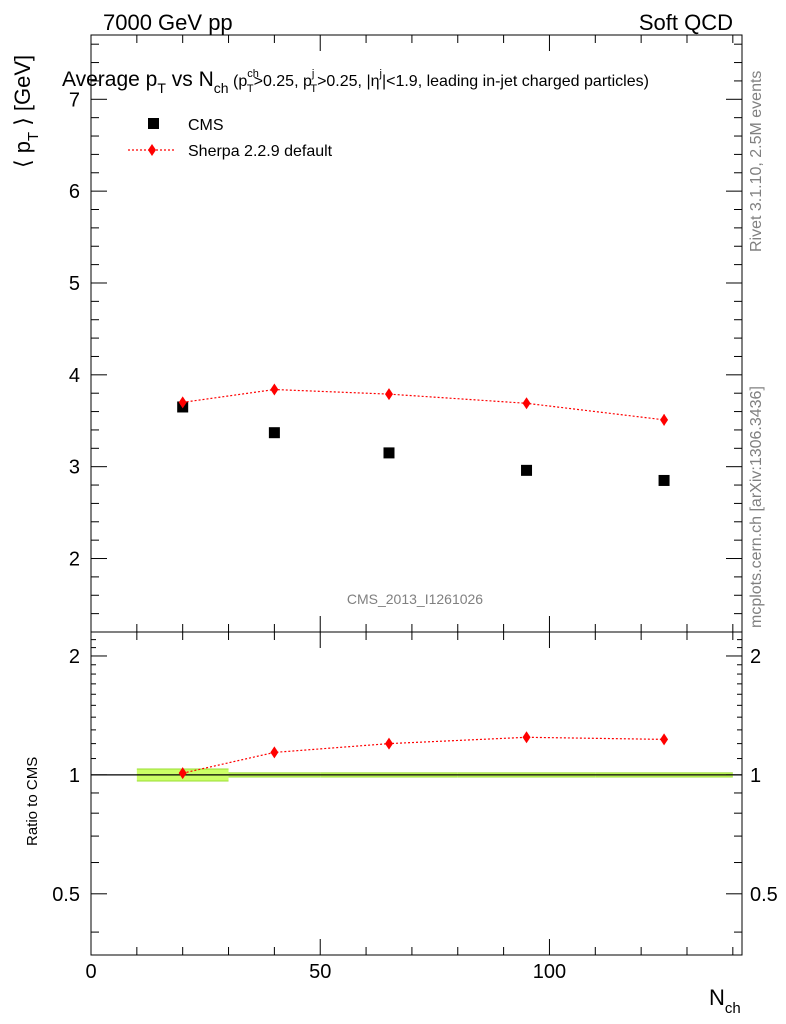 The height and width of the screenshot is (1024, 786). I want to click on sherpa-line, so click(423, 404).